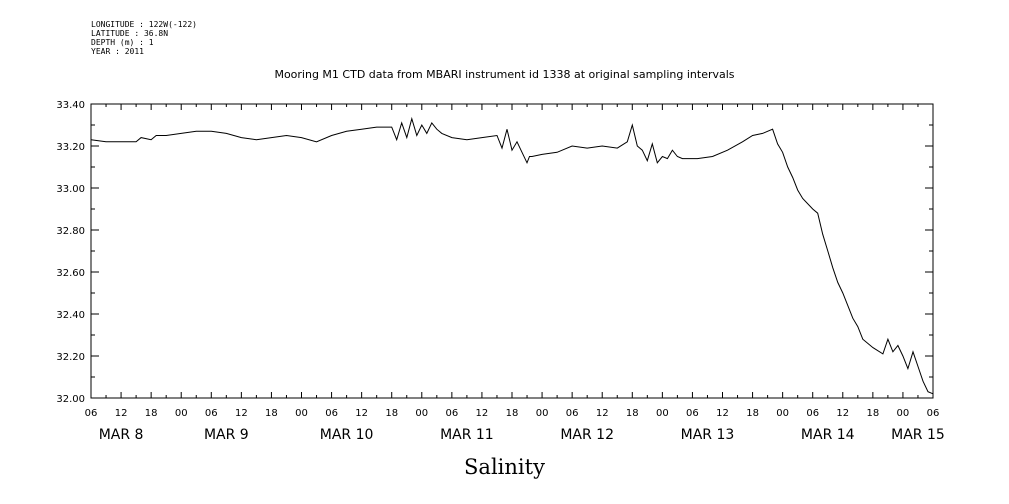 The width and height of the screenshot is (1009, 504). Describe the element at coordinates (918, 435) in the screenshot. I see `x-day-label: MAR 15` at that location.